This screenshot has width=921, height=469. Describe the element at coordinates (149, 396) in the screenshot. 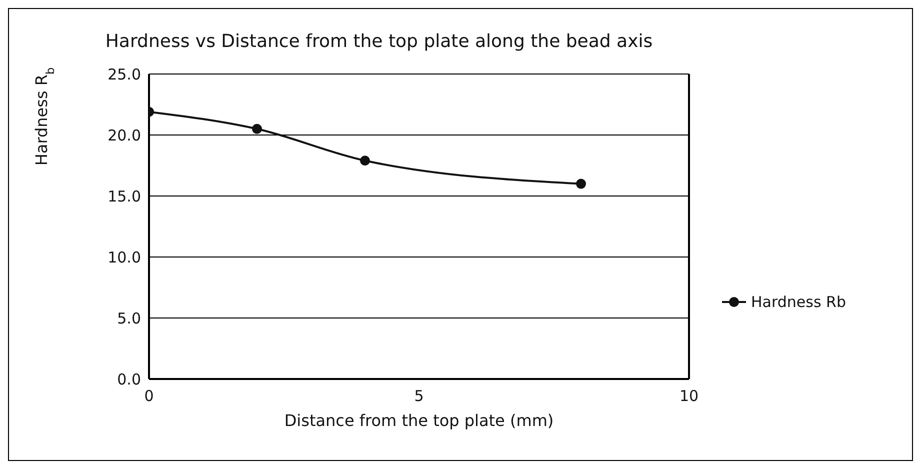

I see `x-tick-label: 0` at that location.